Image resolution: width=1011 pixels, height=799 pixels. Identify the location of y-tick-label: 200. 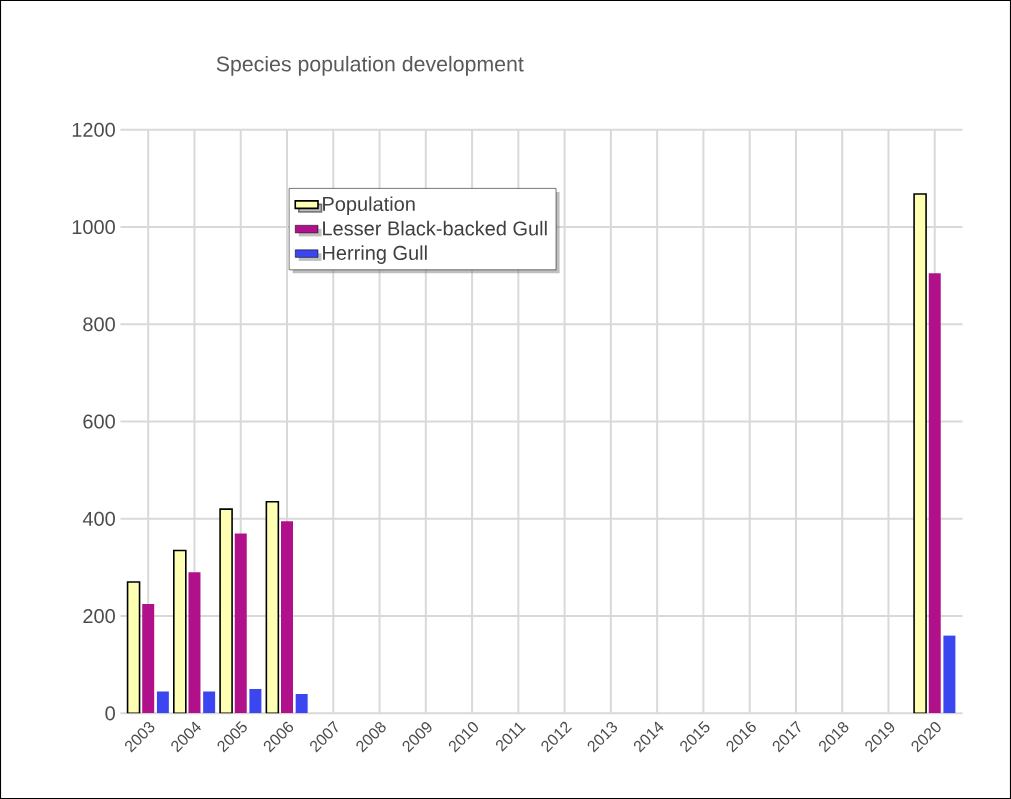
(99, 616).